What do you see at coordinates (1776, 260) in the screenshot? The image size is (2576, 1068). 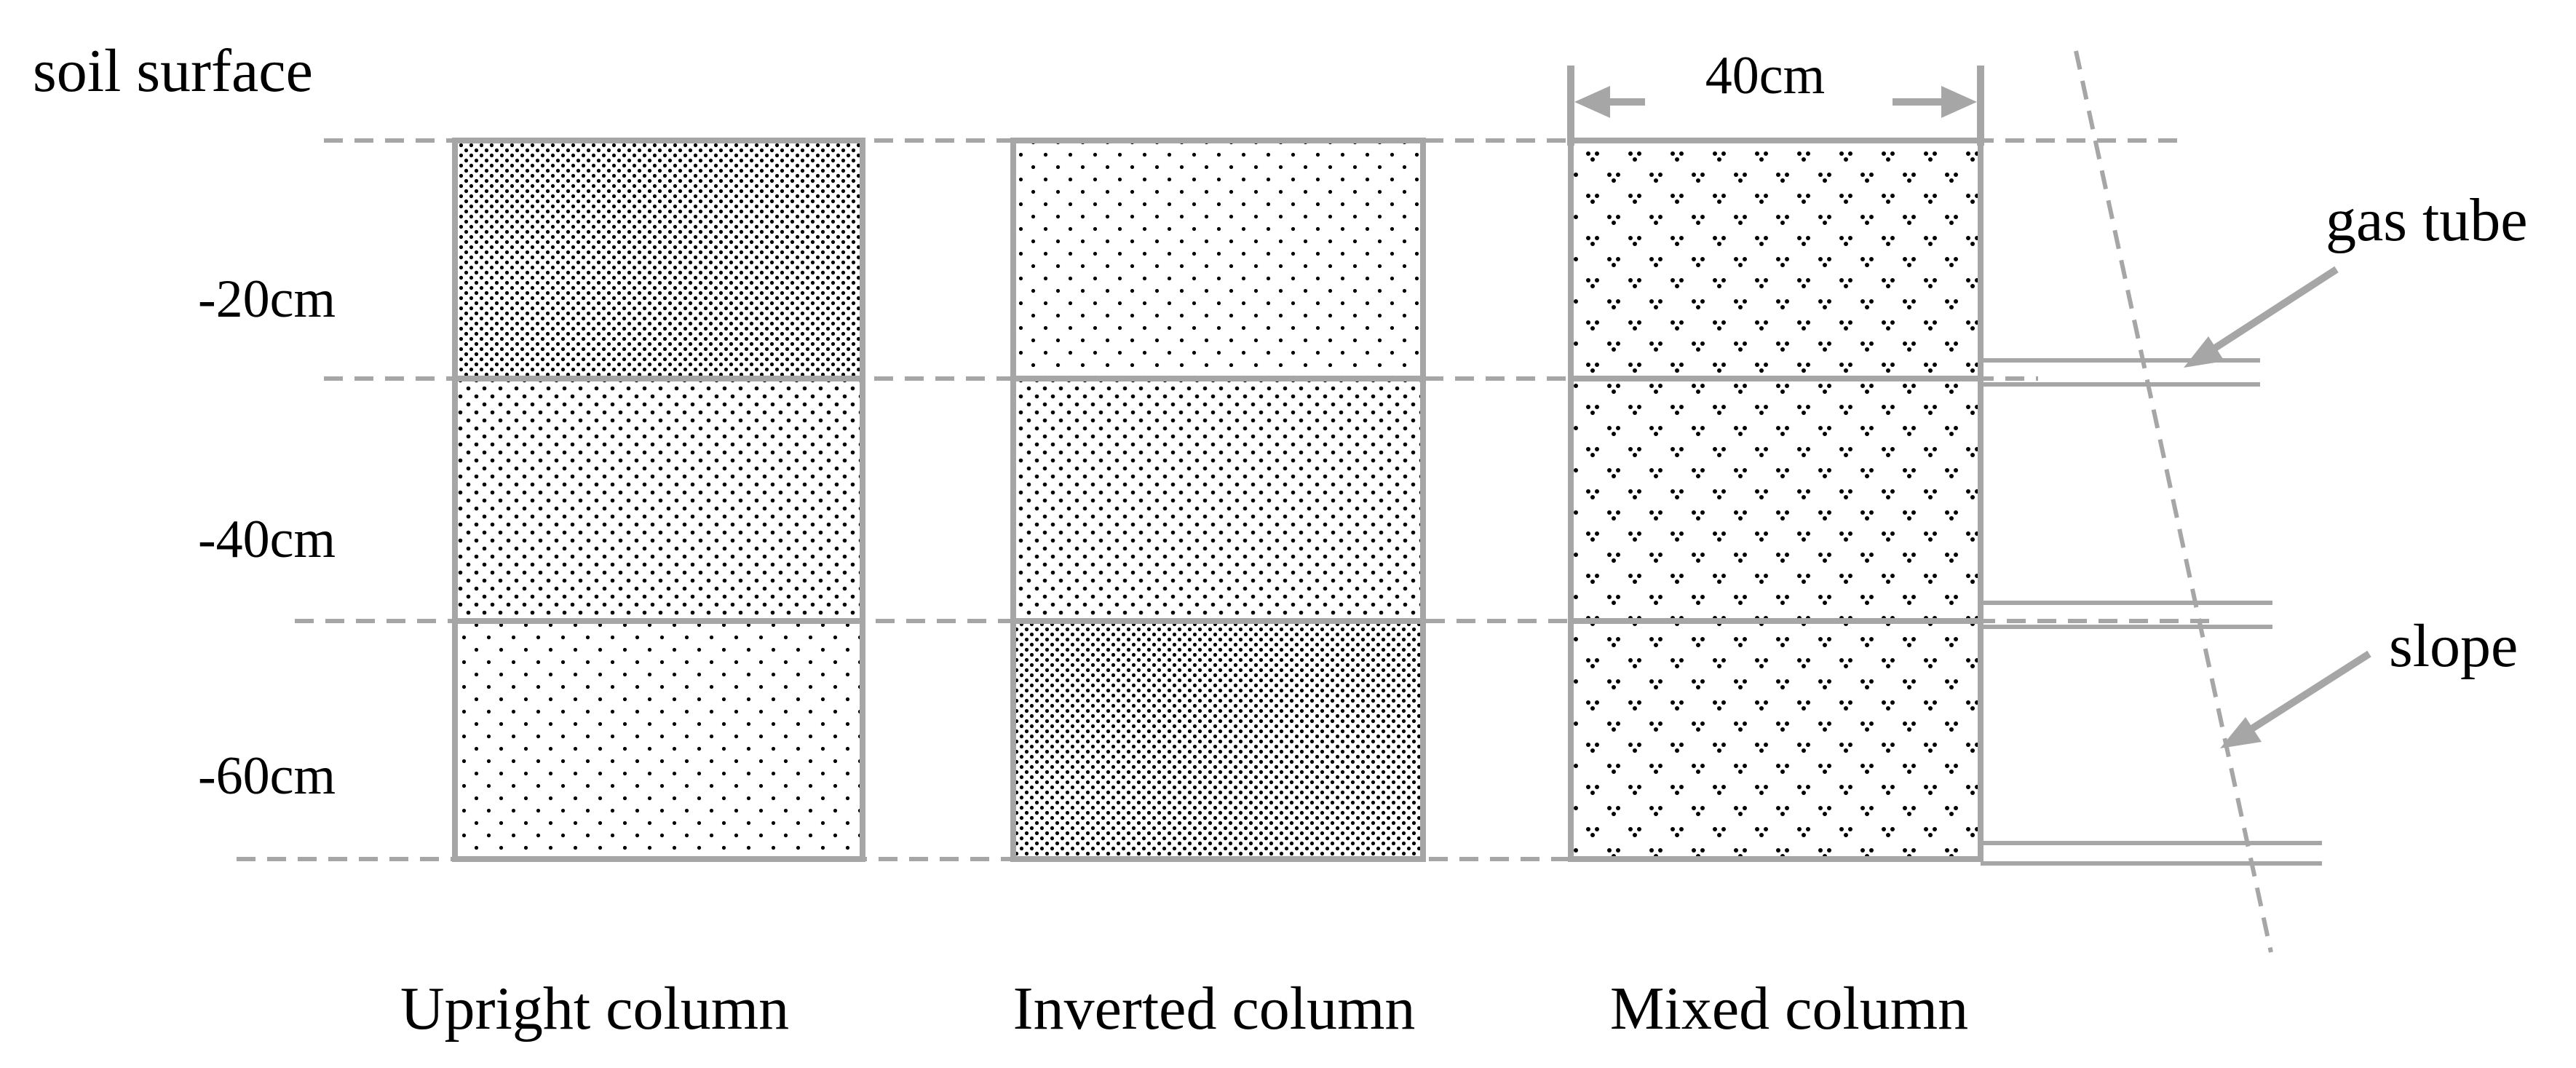 I see `mixed-layer-top` at bounding box center [1776, 260].